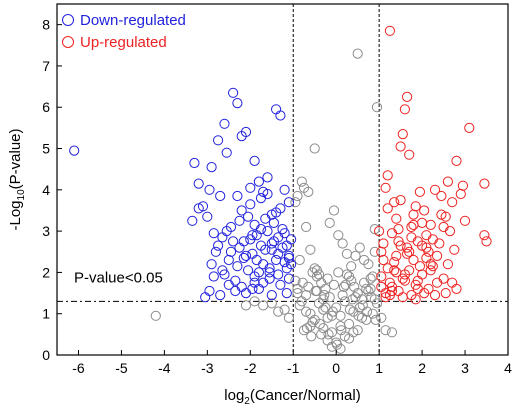 Image resolution: width=512 pixels, height=411 pixels. Describe the element at coordinates (46, 272) in the screenshot. I see `y-tick-label: 2` at that location.